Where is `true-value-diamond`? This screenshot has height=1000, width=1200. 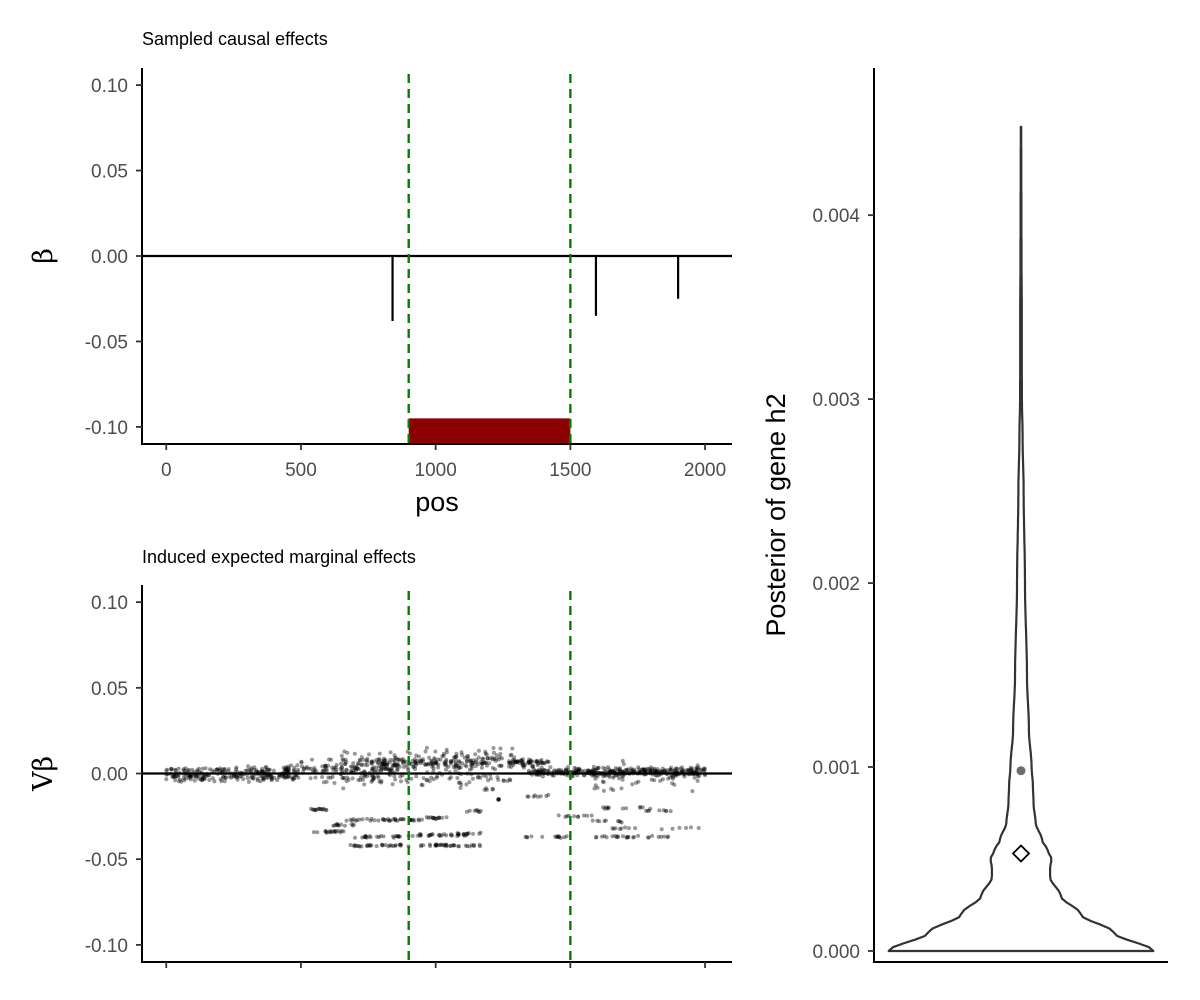
true-value-diamond is located at coordinates (1021, 853).